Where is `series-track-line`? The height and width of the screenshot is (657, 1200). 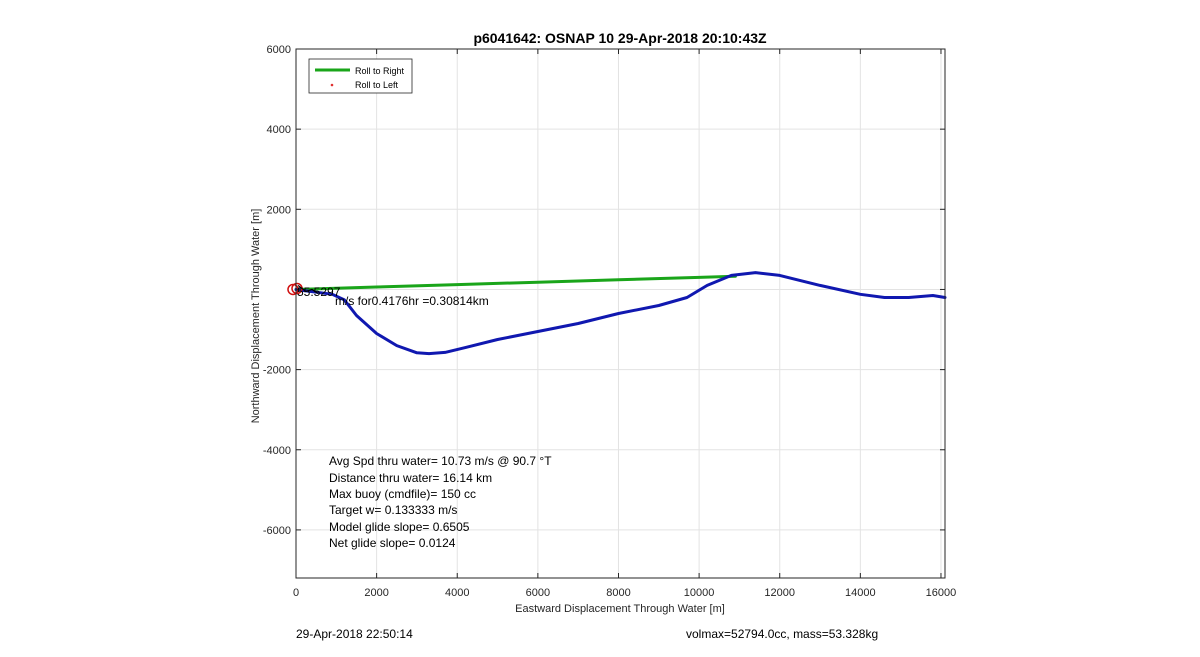
series-track-line is located at coordinates (620, 313).